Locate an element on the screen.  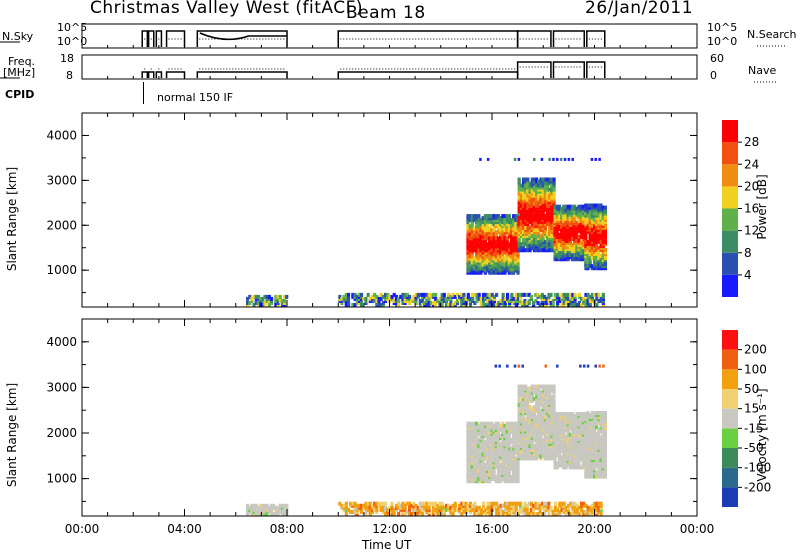
colorbar-cell is located at coordinates (730, 153).